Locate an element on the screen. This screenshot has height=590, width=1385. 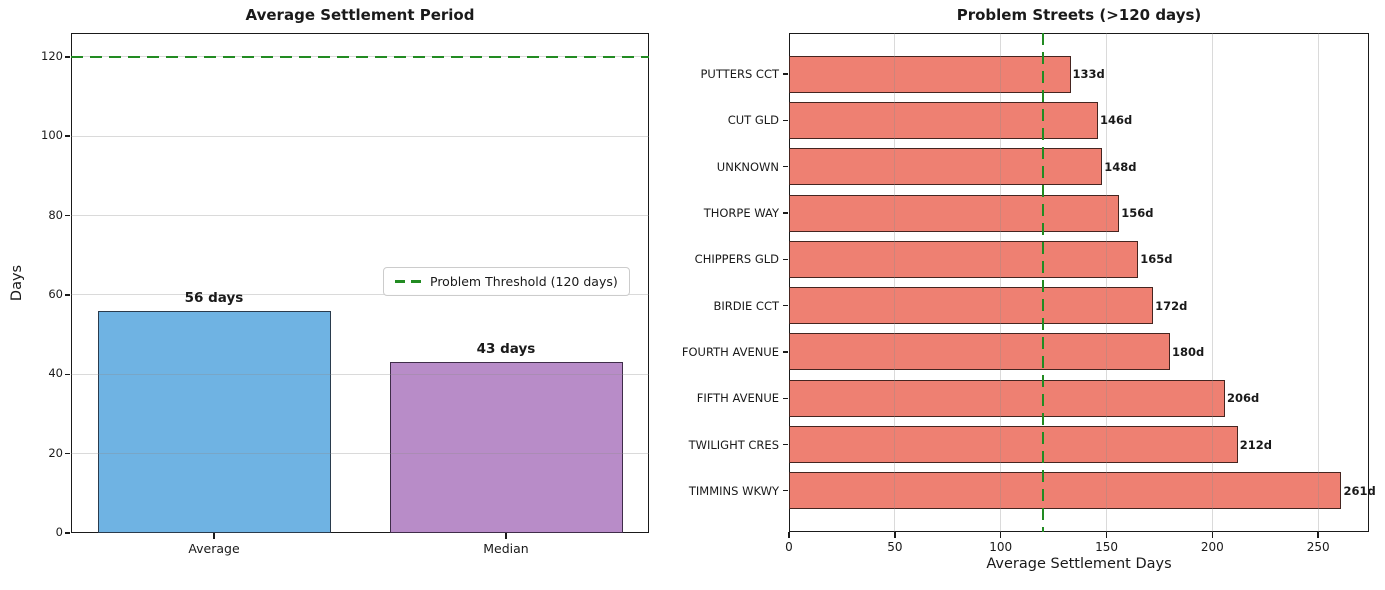
dashed-threshold-line-swatch is located at coordinates (408, 281).